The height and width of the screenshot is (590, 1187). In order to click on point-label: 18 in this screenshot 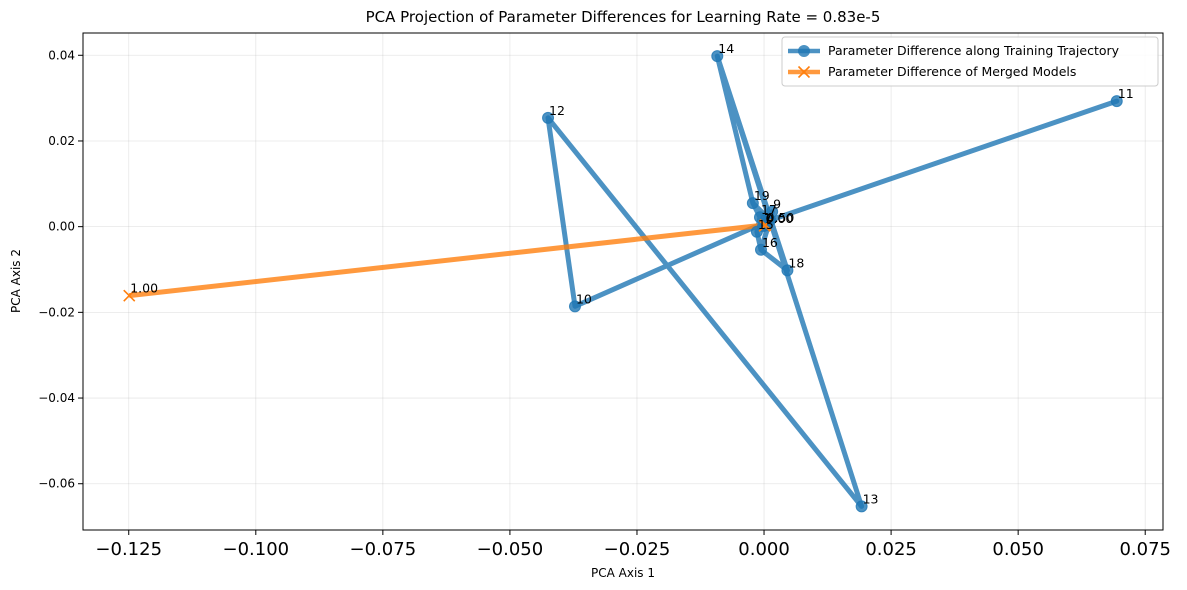, I will do `click(796, 262)`.